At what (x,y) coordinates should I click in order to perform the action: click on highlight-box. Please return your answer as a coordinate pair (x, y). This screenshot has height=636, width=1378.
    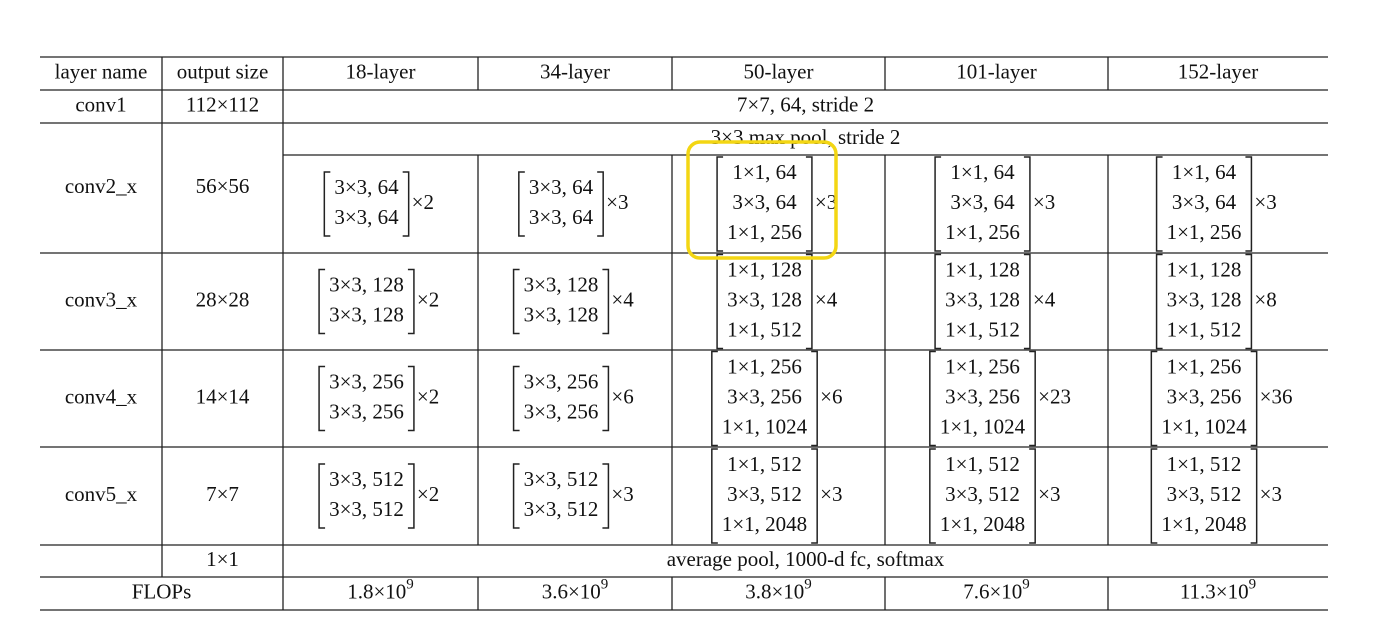
    Looking at the image, I should click on (762, 200).